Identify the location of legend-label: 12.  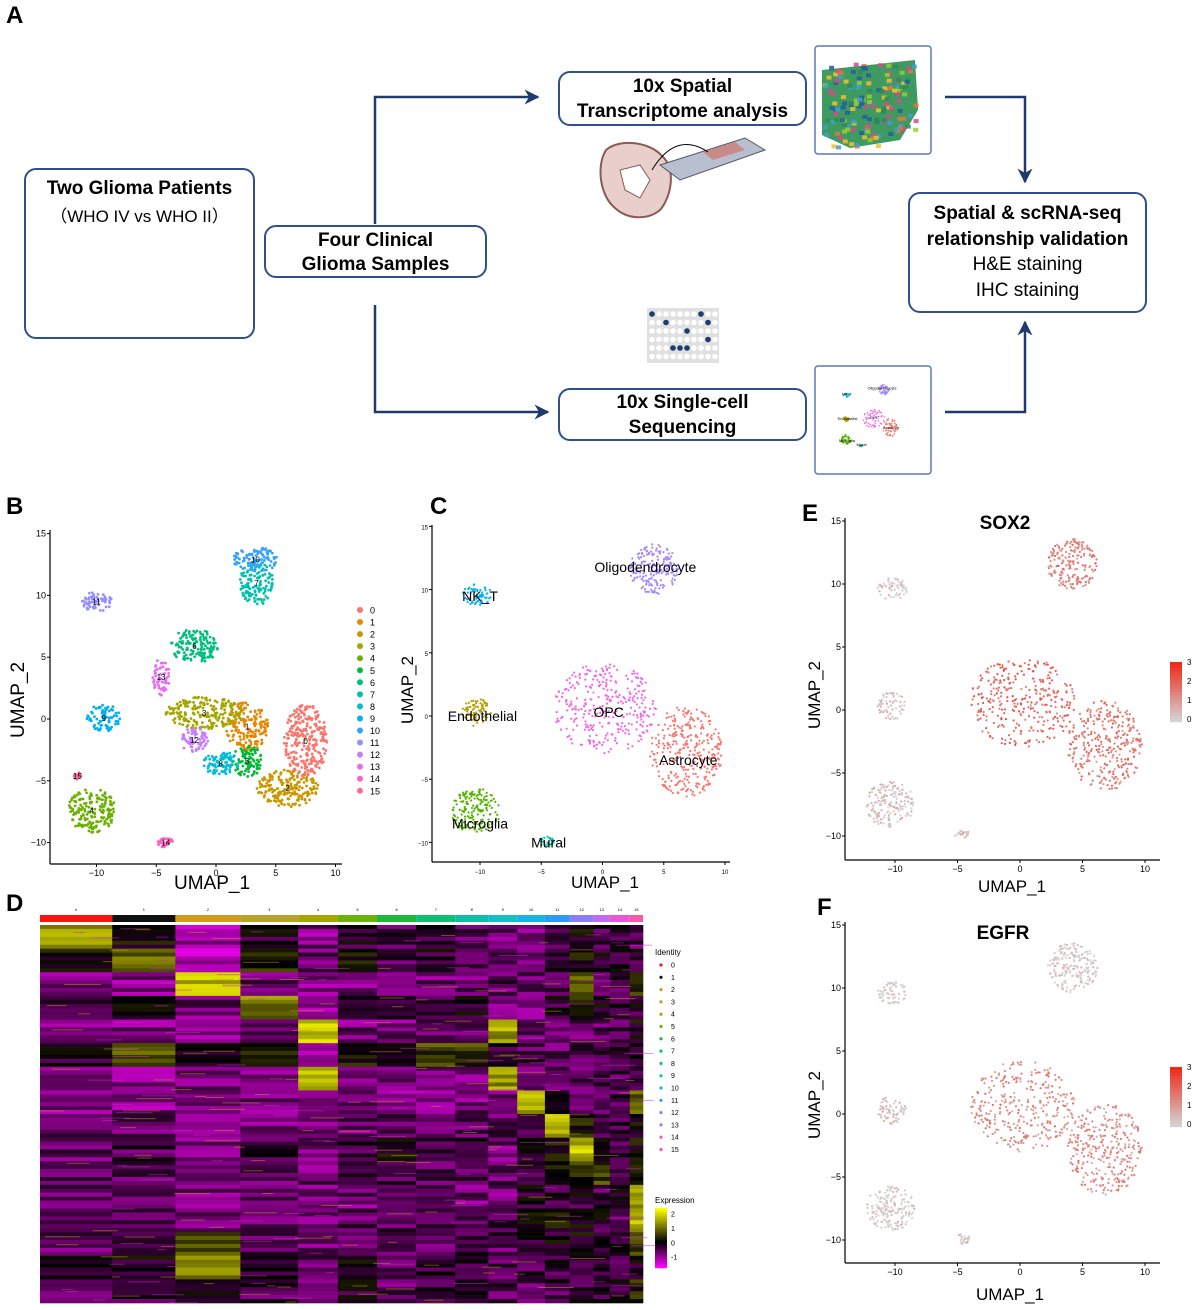
(375, 755).